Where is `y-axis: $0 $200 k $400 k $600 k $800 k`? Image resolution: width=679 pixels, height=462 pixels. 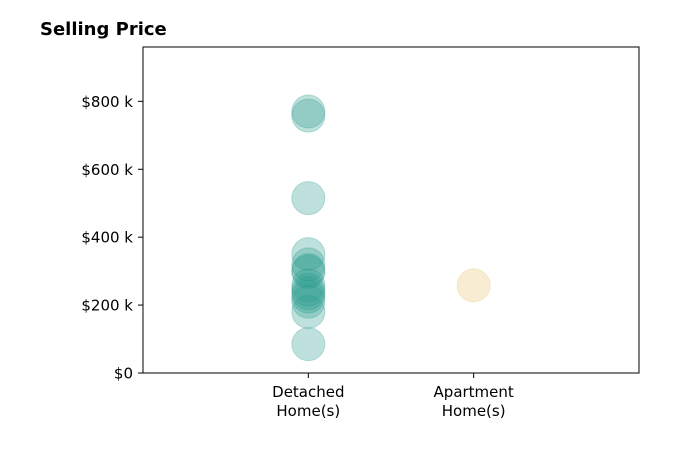 y-axis: $0 $200 k $400 k $600 k $800 k is located at coordinates (112, 238).